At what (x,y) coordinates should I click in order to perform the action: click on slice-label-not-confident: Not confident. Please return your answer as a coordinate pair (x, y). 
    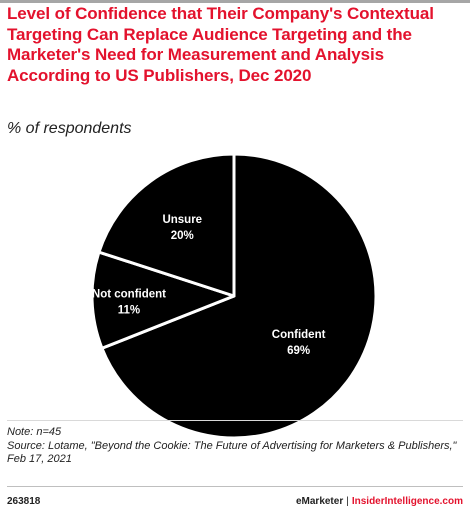
    Looking at the image, I should click on (129, 294).